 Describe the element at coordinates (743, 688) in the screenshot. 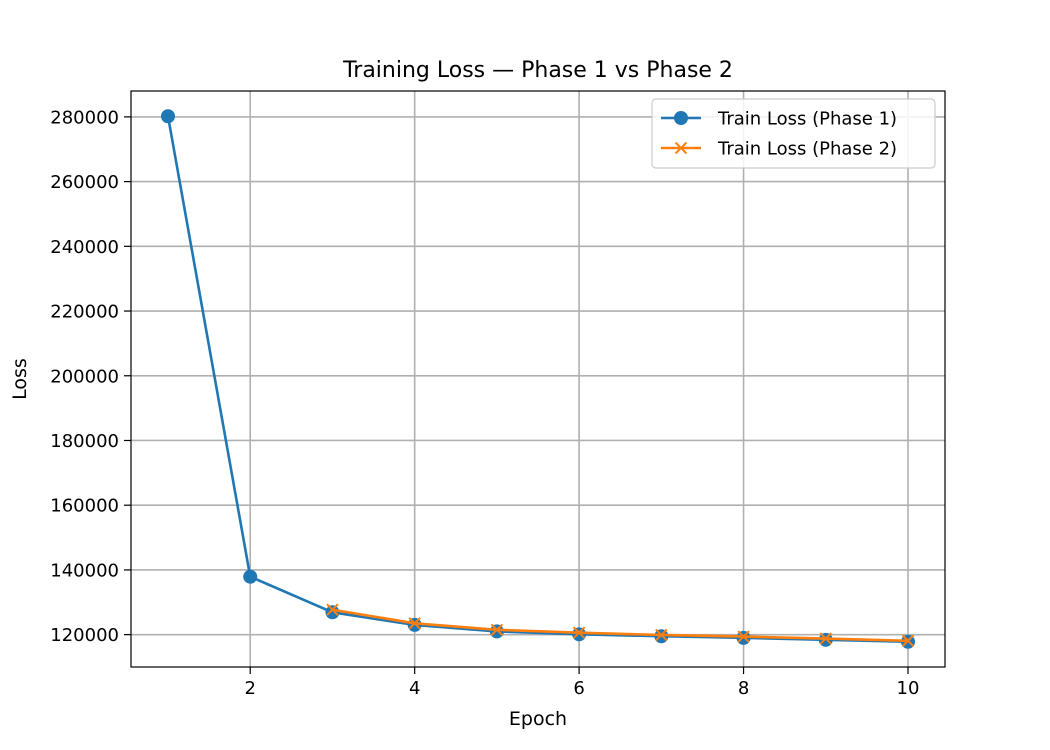

I see `x-tick-label: 8` at that location.